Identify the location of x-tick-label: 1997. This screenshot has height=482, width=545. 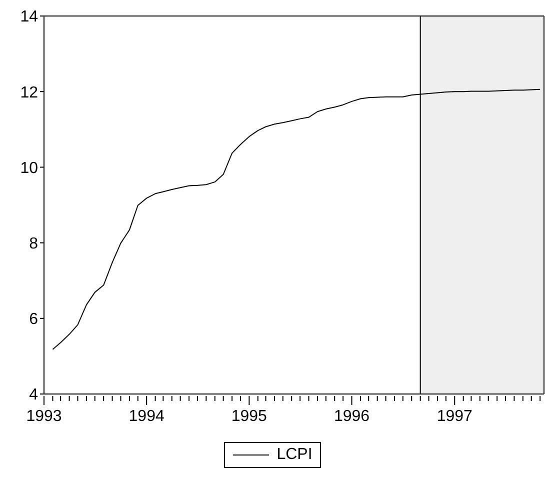
(454, 416).